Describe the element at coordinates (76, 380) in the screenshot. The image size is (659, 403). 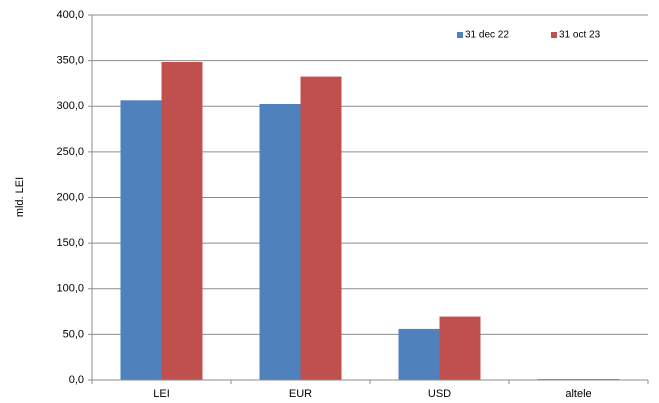
I see `y-tick-label: 0,0` at that location.